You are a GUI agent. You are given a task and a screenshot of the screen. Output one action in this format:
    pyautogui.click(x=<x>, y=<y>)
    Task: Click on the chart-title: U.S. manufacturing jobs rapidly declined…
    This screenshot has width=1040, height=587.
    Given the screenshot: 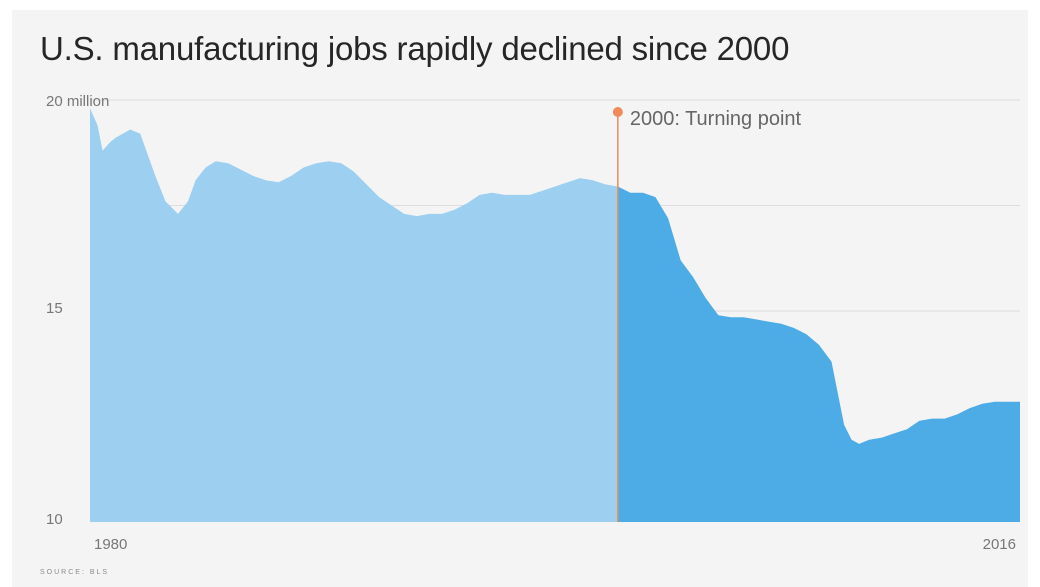 What is the action you would take?
    pyautogui.click(x=415, y=48)
    